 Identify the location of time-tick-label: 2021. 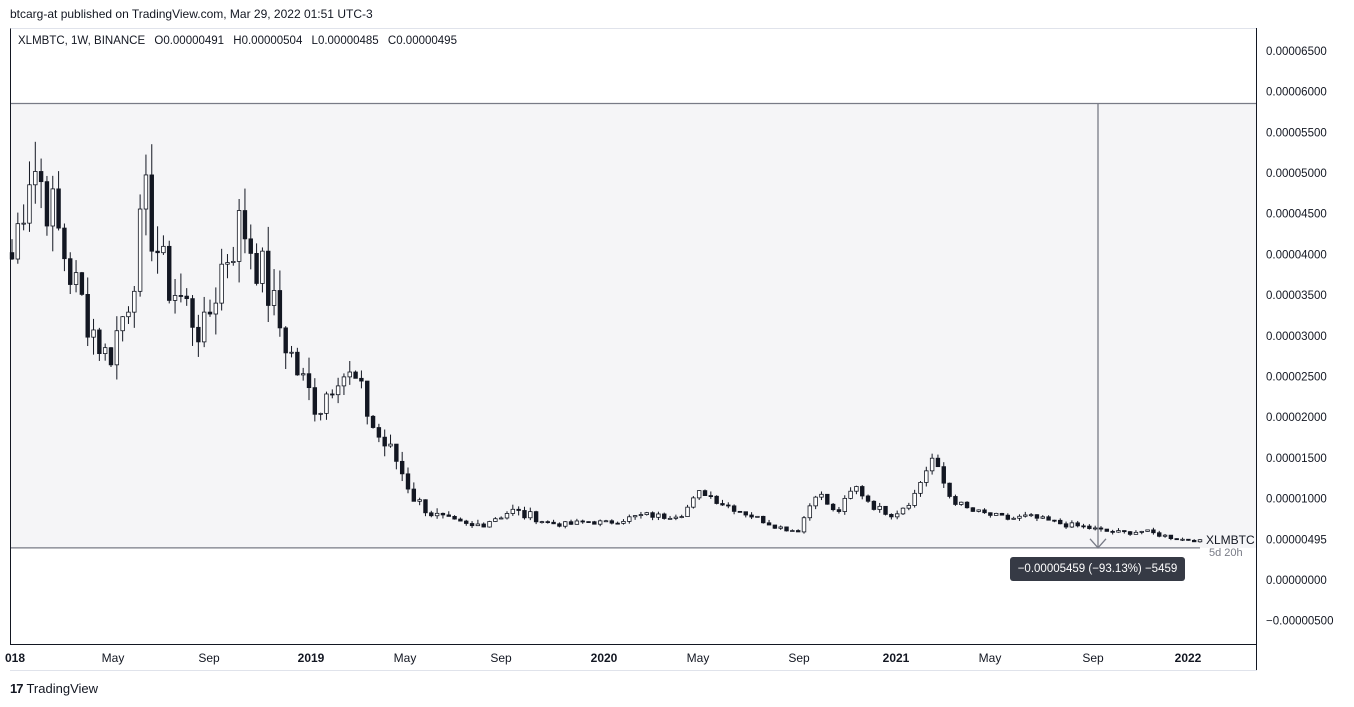
(896, 658).